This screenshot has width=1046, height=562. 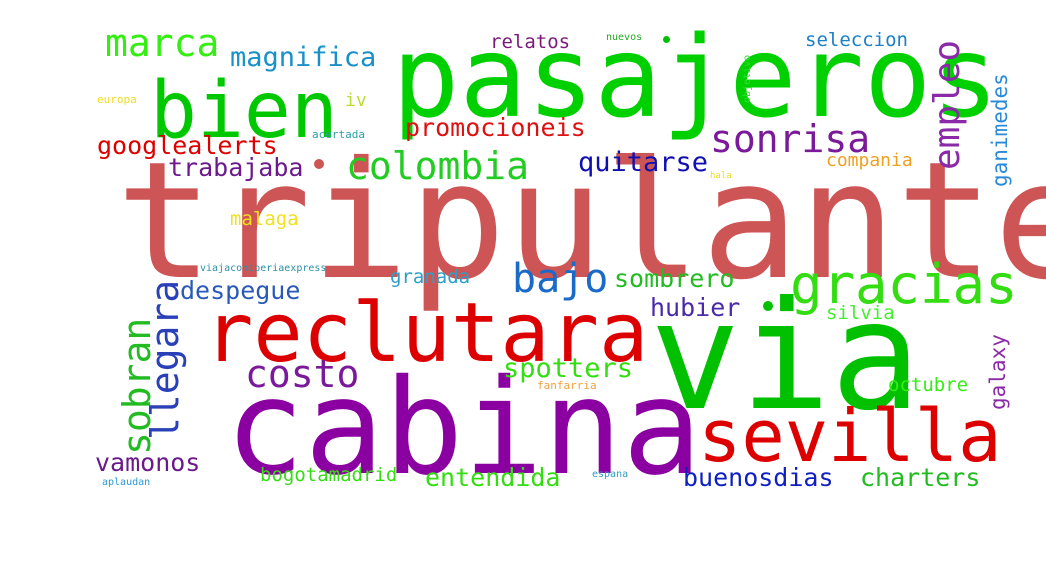 I want to click on word-viajaconiberiaexpress: viajaconiberiaexpress, so click(x=263, y=268).